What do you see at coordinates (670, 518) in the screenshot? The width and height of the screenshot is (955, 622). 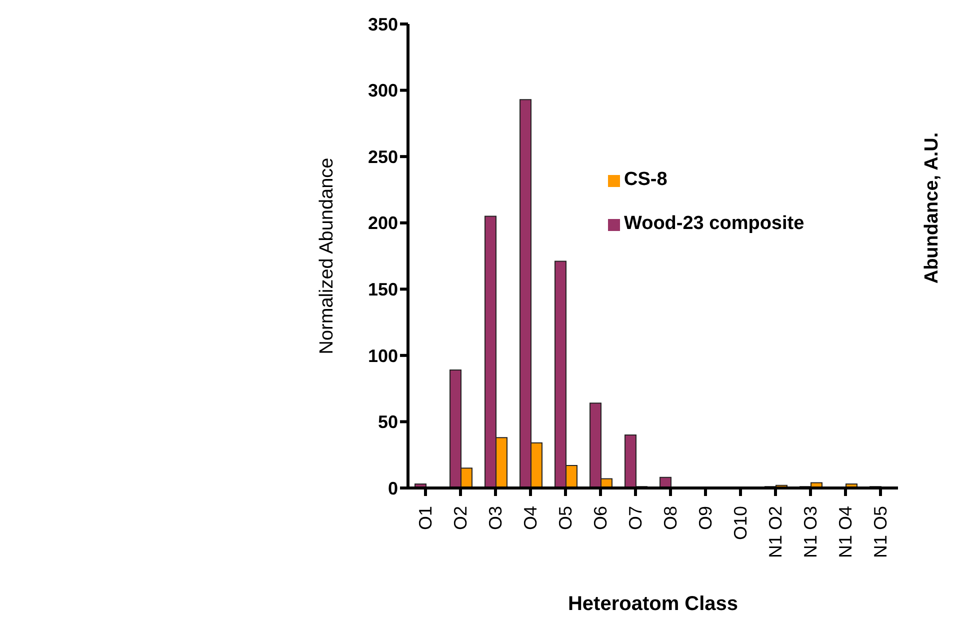 I see `x-tick-label: O8` at bounding box center [670, 518].